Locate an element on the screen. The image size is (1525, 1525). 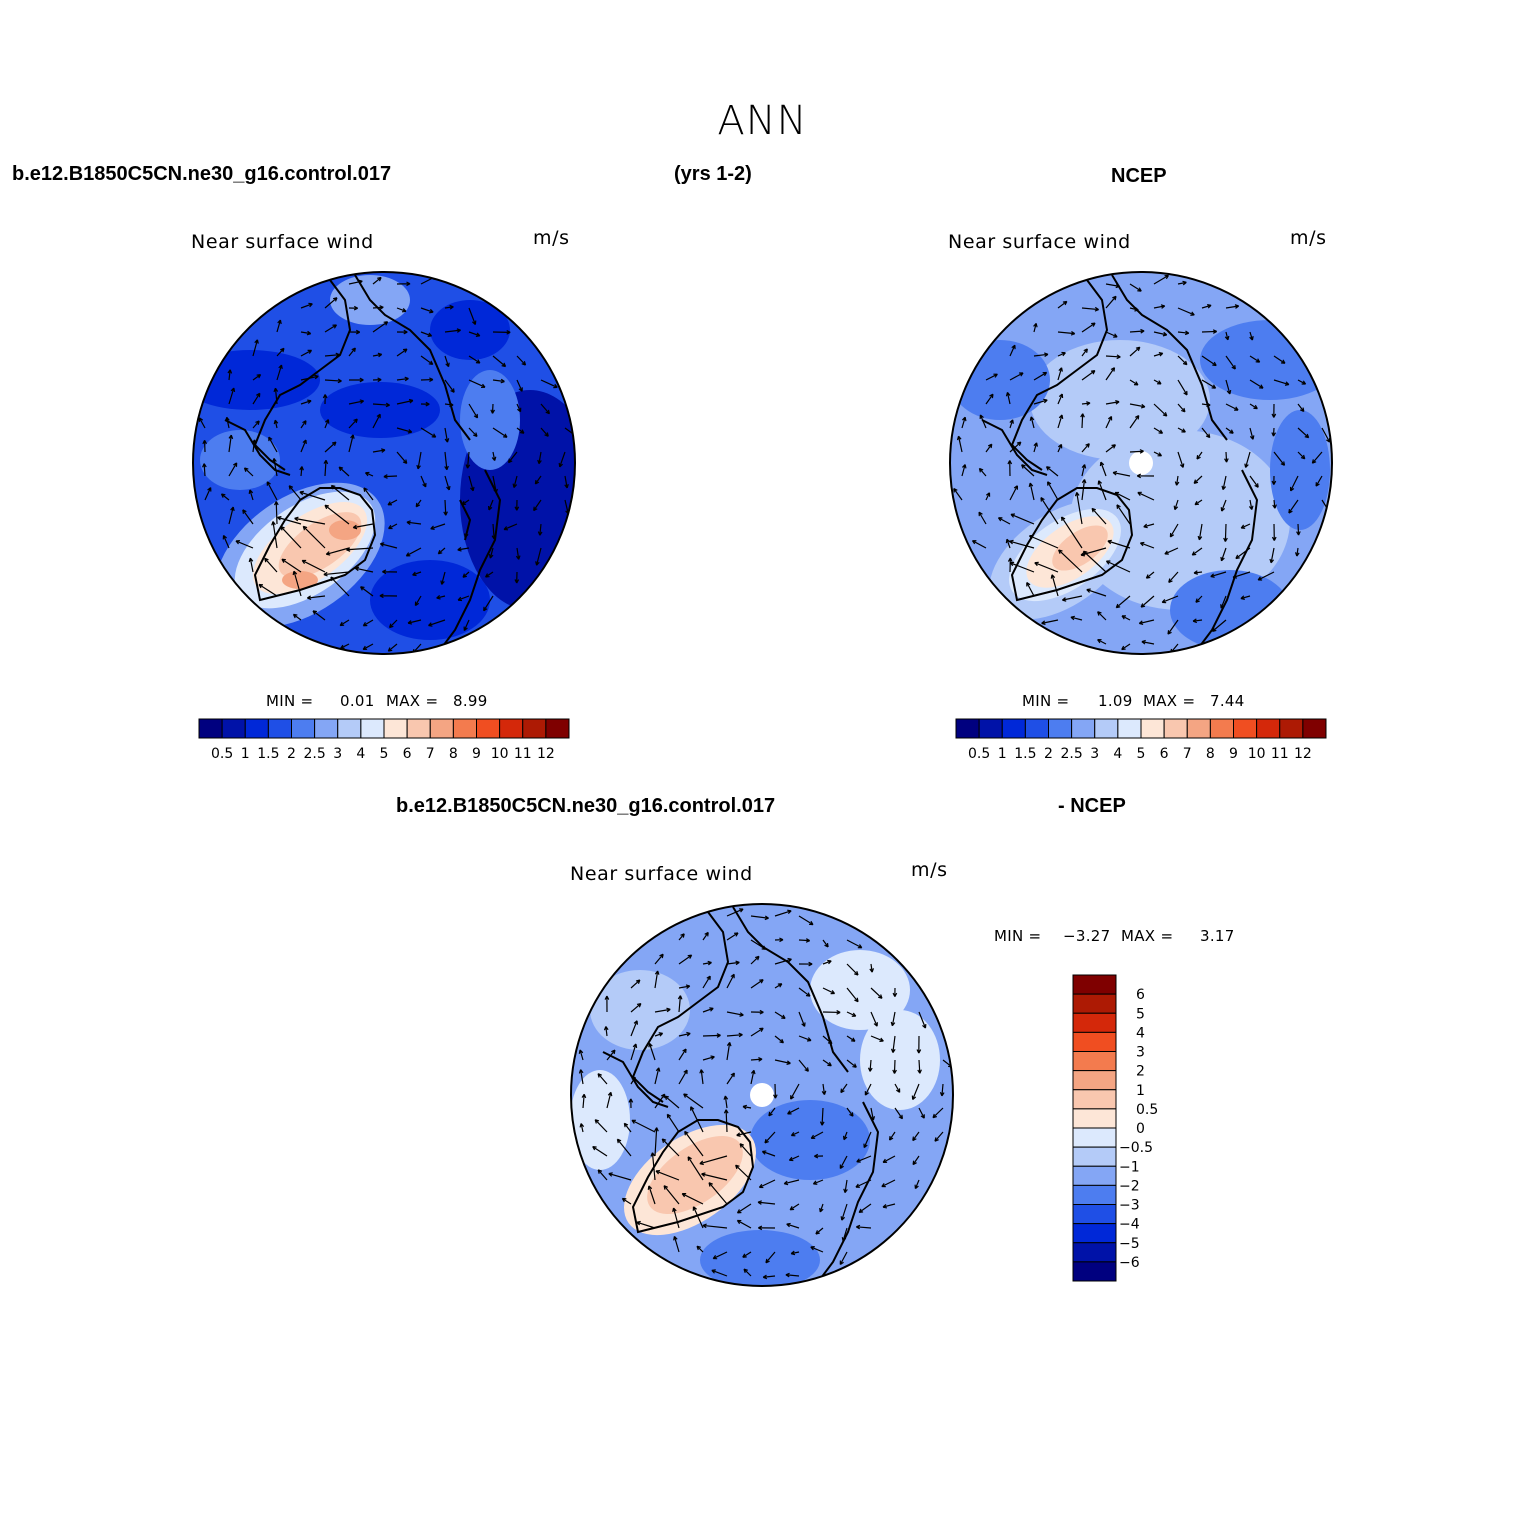
panel1-min-value: 0.01 is located at coordinates (357, 701).